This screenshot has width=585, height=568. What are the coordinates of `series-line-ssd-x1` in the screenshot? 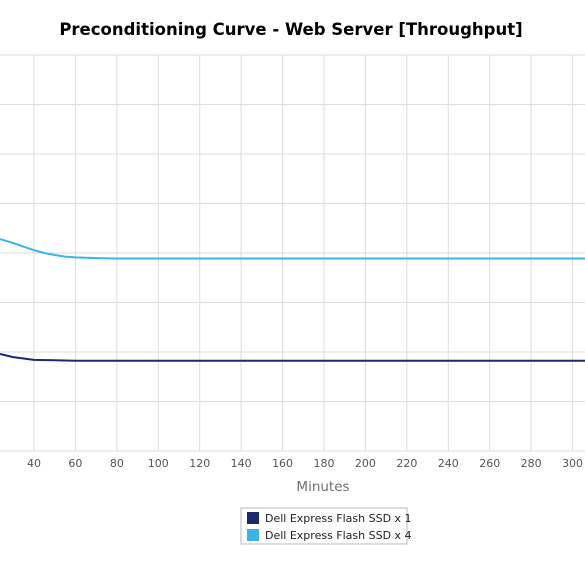 It's located at (292, 357).